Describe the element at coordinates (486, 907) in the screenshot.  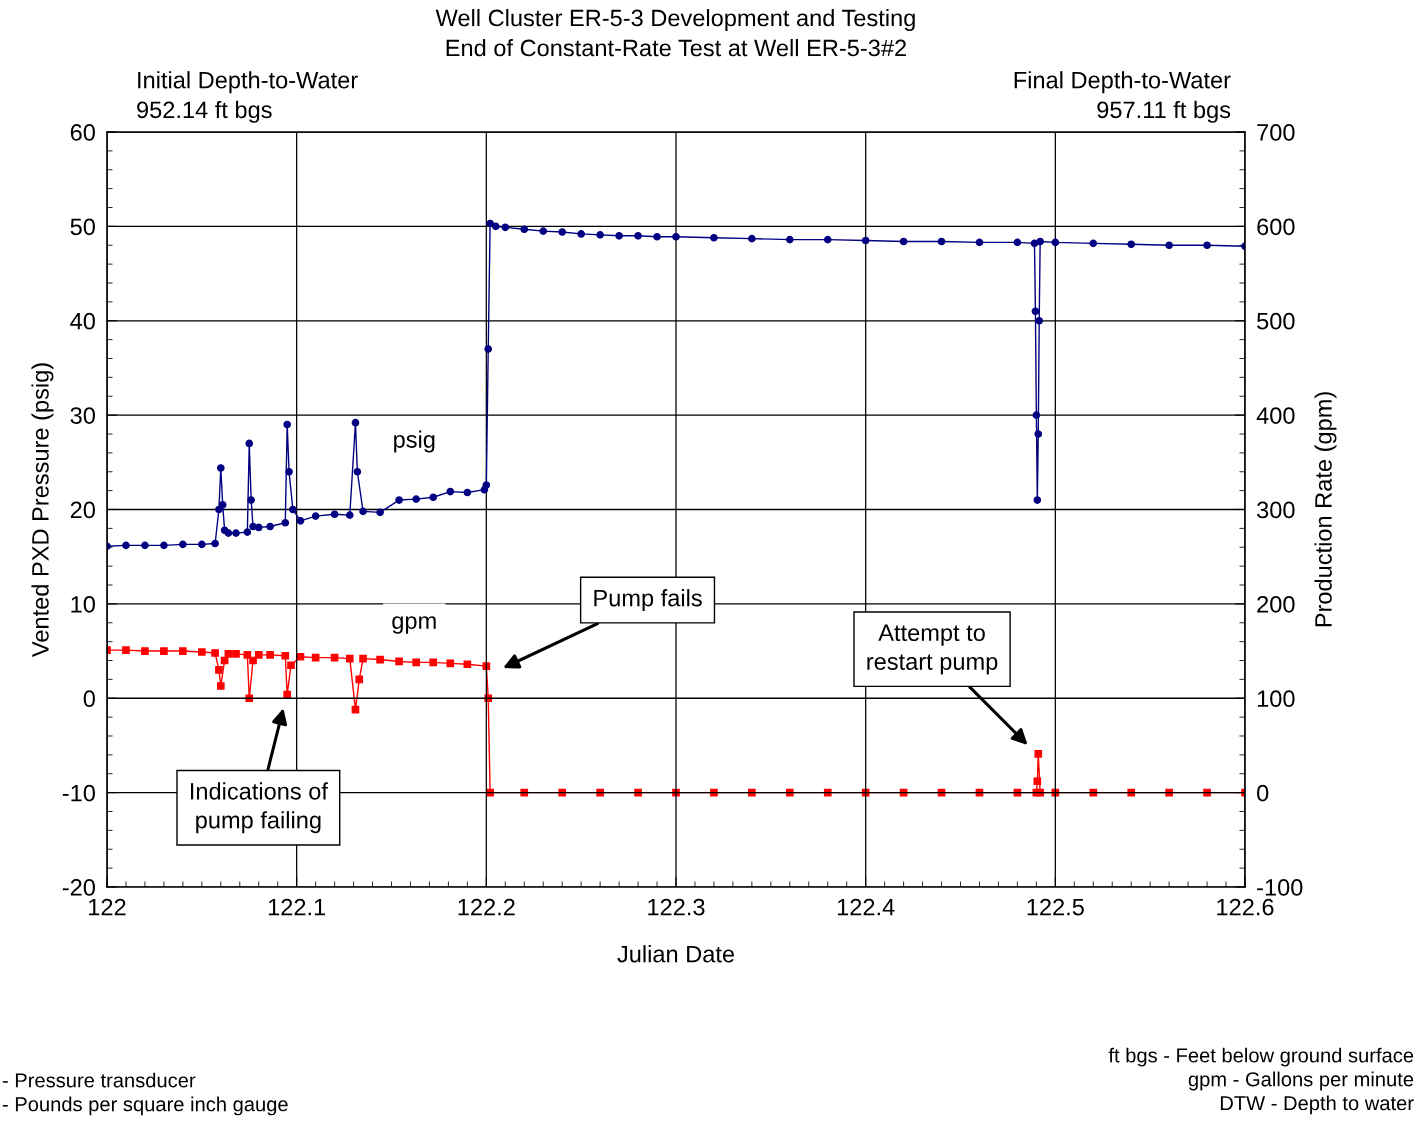
I see `x-tick-label: 122.2` at that location.